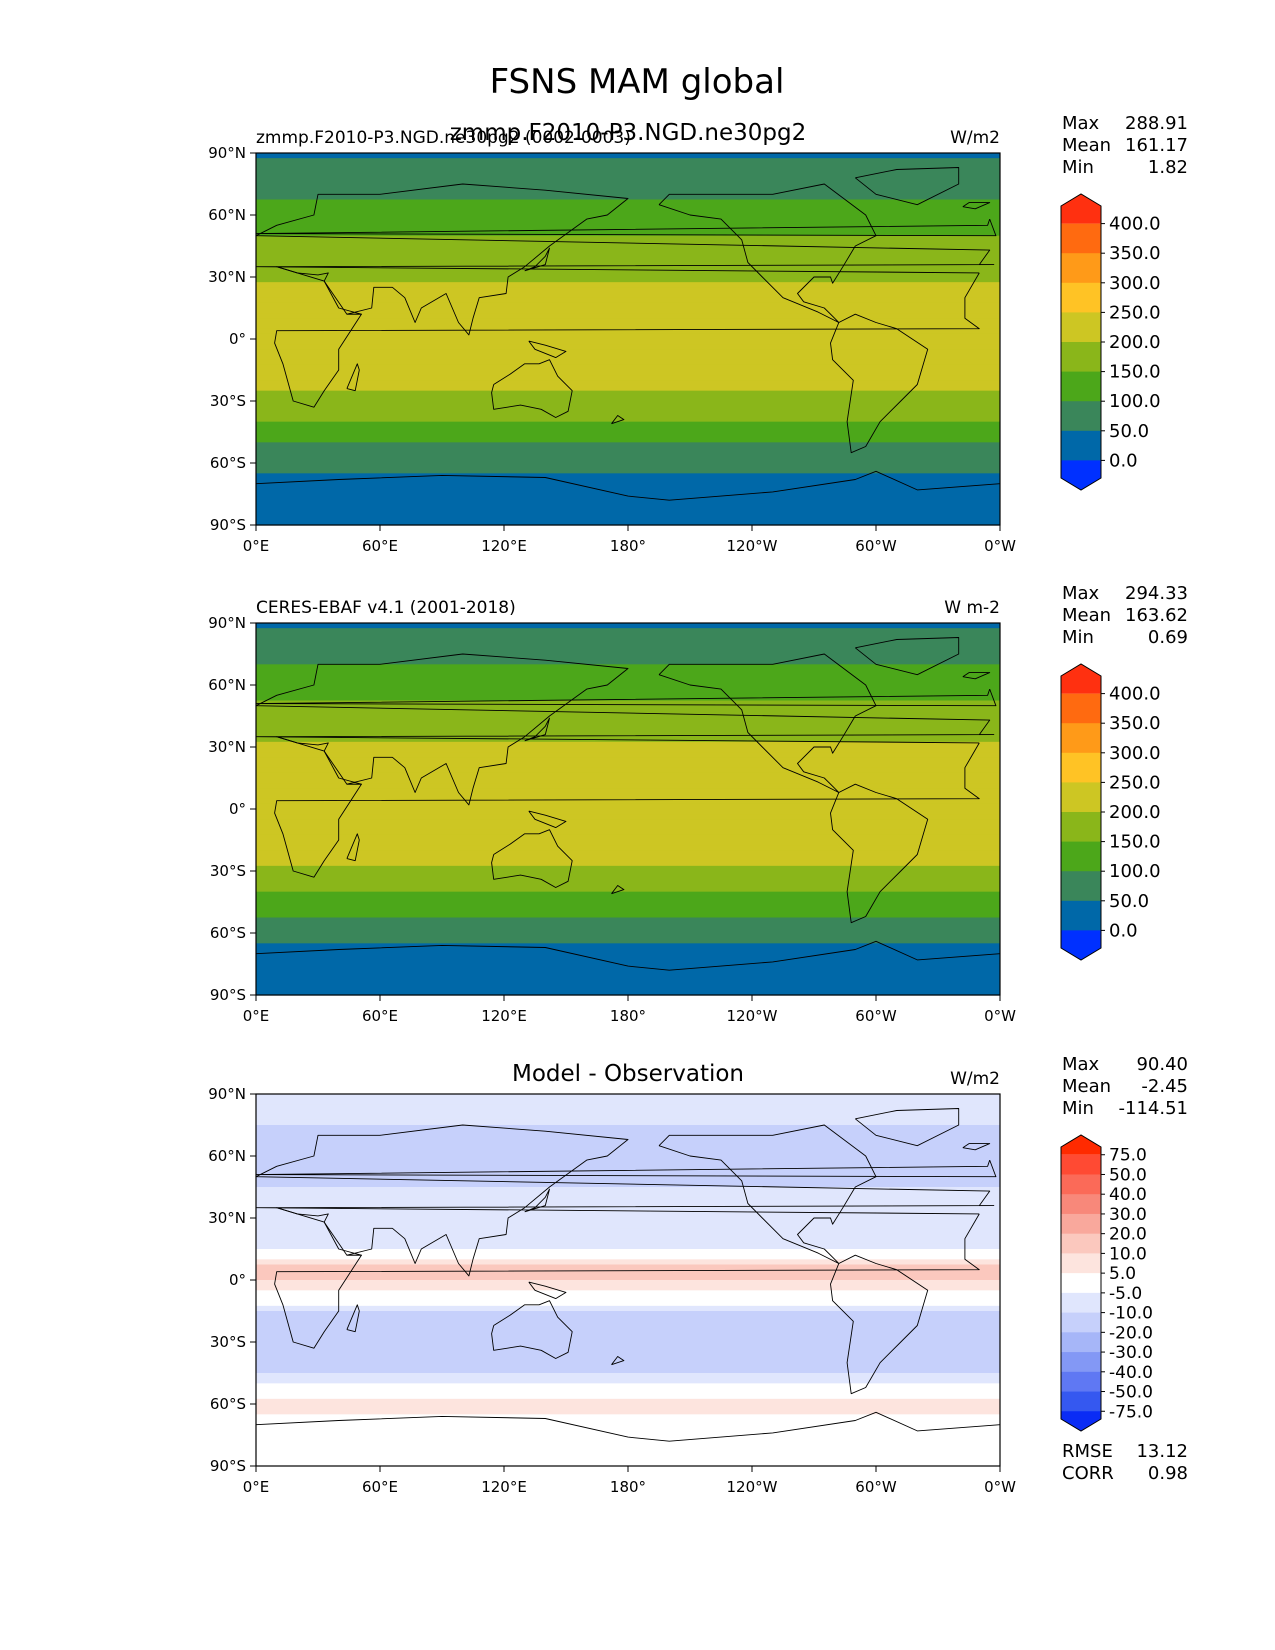  Describe the element at coordinates (1162, 1451) in the screenshot. I see `stat-value-rmse: 13.12` at that location.